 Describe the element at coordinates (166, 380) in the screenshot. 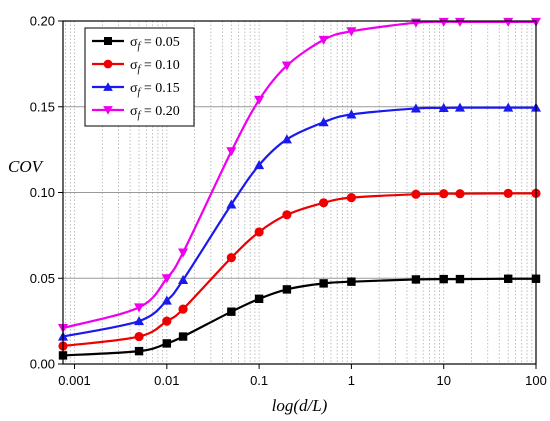

I see `x-tick-label: 0.01` at that location.